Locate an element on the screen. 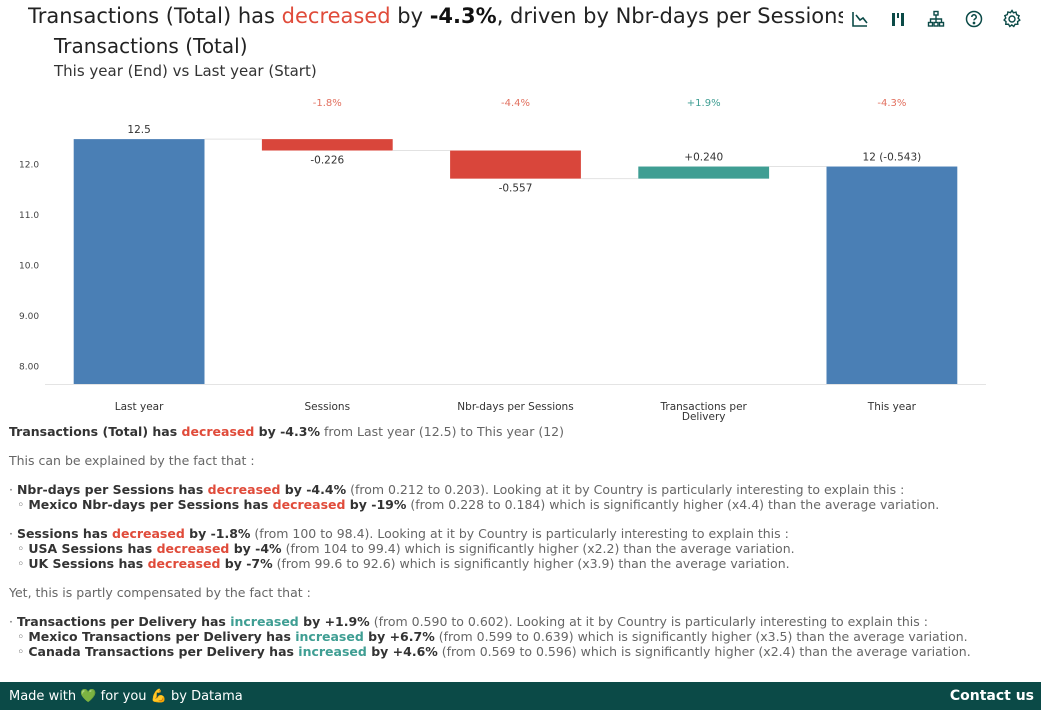 The height and width of the screenshot is (710, 1041). value: by -4.3% is located at coordinates (287, 431).